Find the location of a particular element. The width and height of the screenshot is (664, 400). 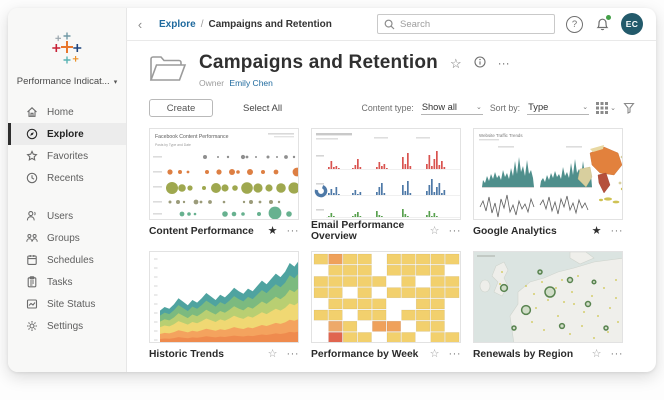

avatar: EC is located at coordinates (632, 24).